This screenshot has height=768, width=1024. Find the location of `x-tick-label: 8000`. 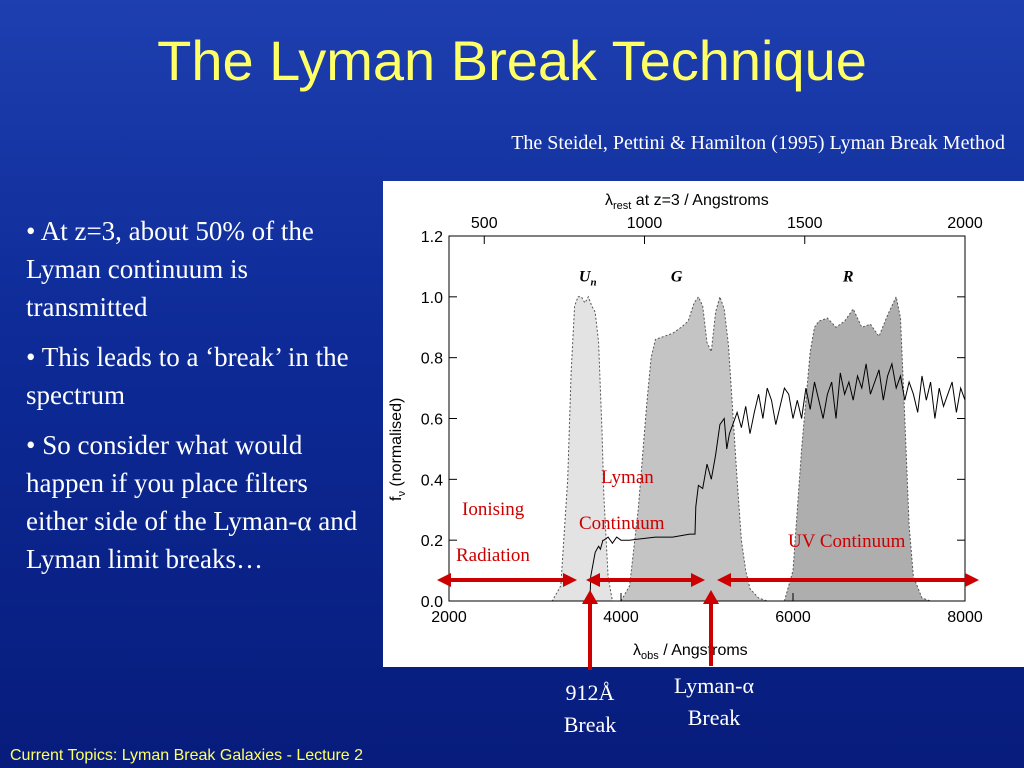

x-tick-label: 8000 is located at coordinates (965, 617).